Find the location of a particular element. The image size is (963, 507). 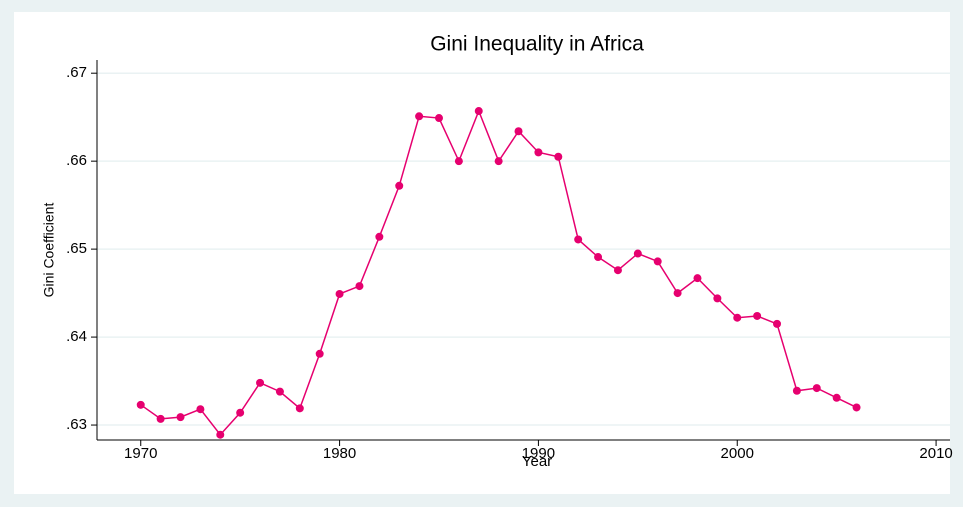

x-tick-label: 1990 is located at coordinates (538, 453).